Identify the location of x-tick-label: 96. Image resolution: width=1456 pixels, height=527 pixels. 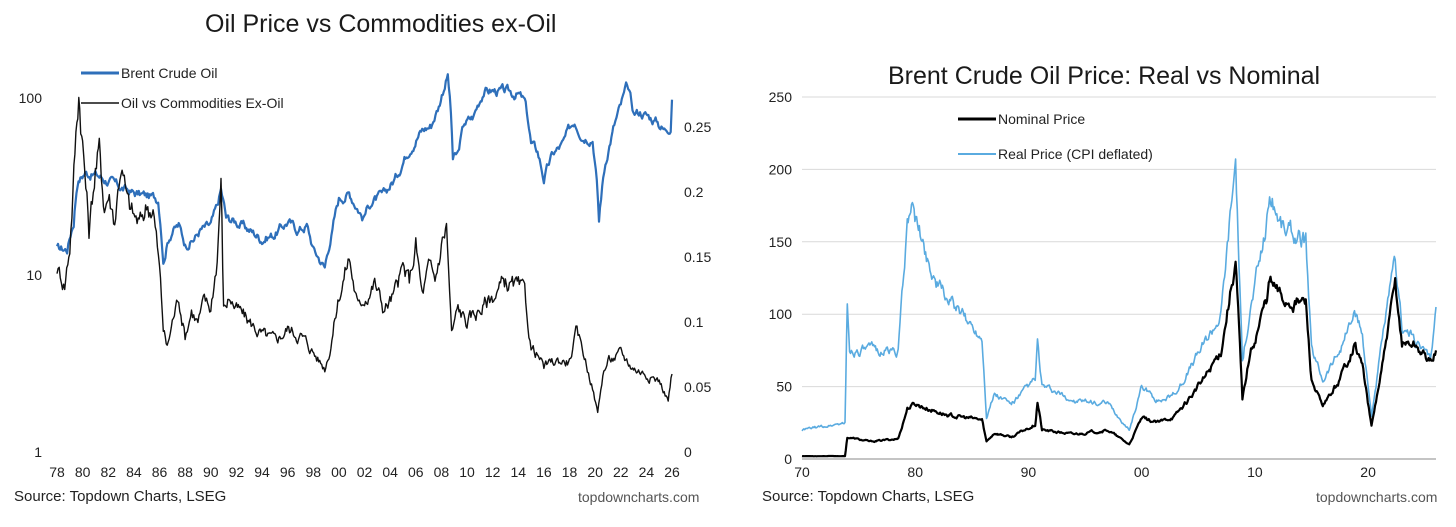
(288, 472).